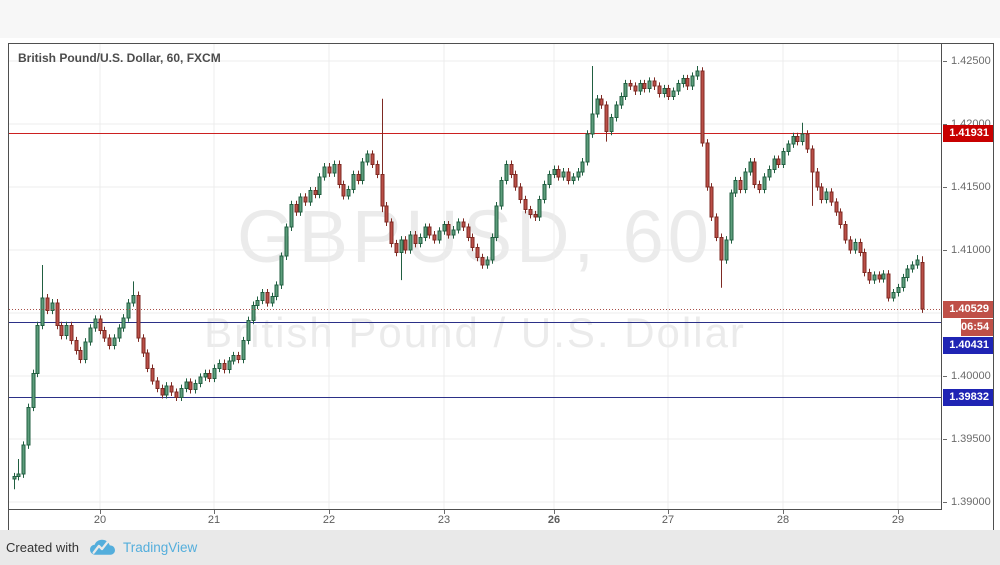  Describe the element at coordinates (968, 133) in the screenshot. I see `alert-line-label: 1.41931` at that location.